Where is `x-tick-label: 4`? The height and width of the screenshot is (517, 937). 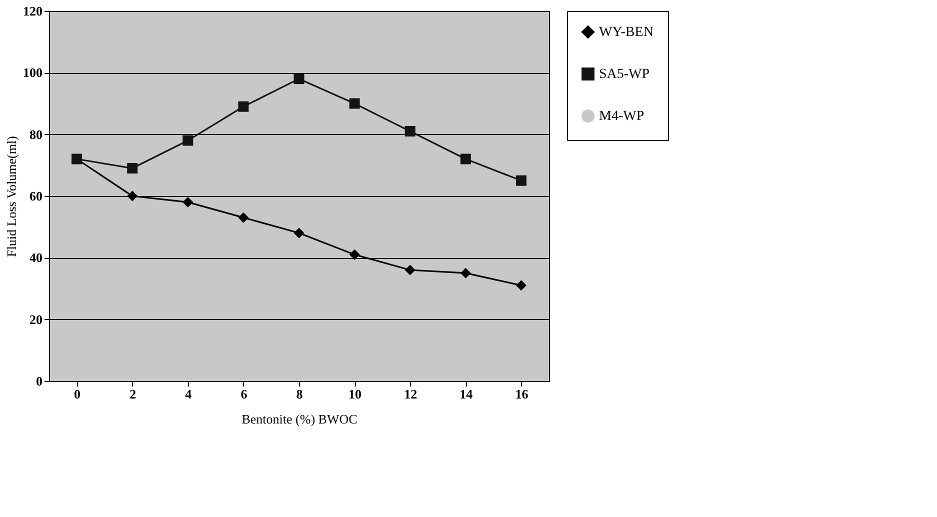 x-tick-label: 4 is located at coordinates (188, 394).